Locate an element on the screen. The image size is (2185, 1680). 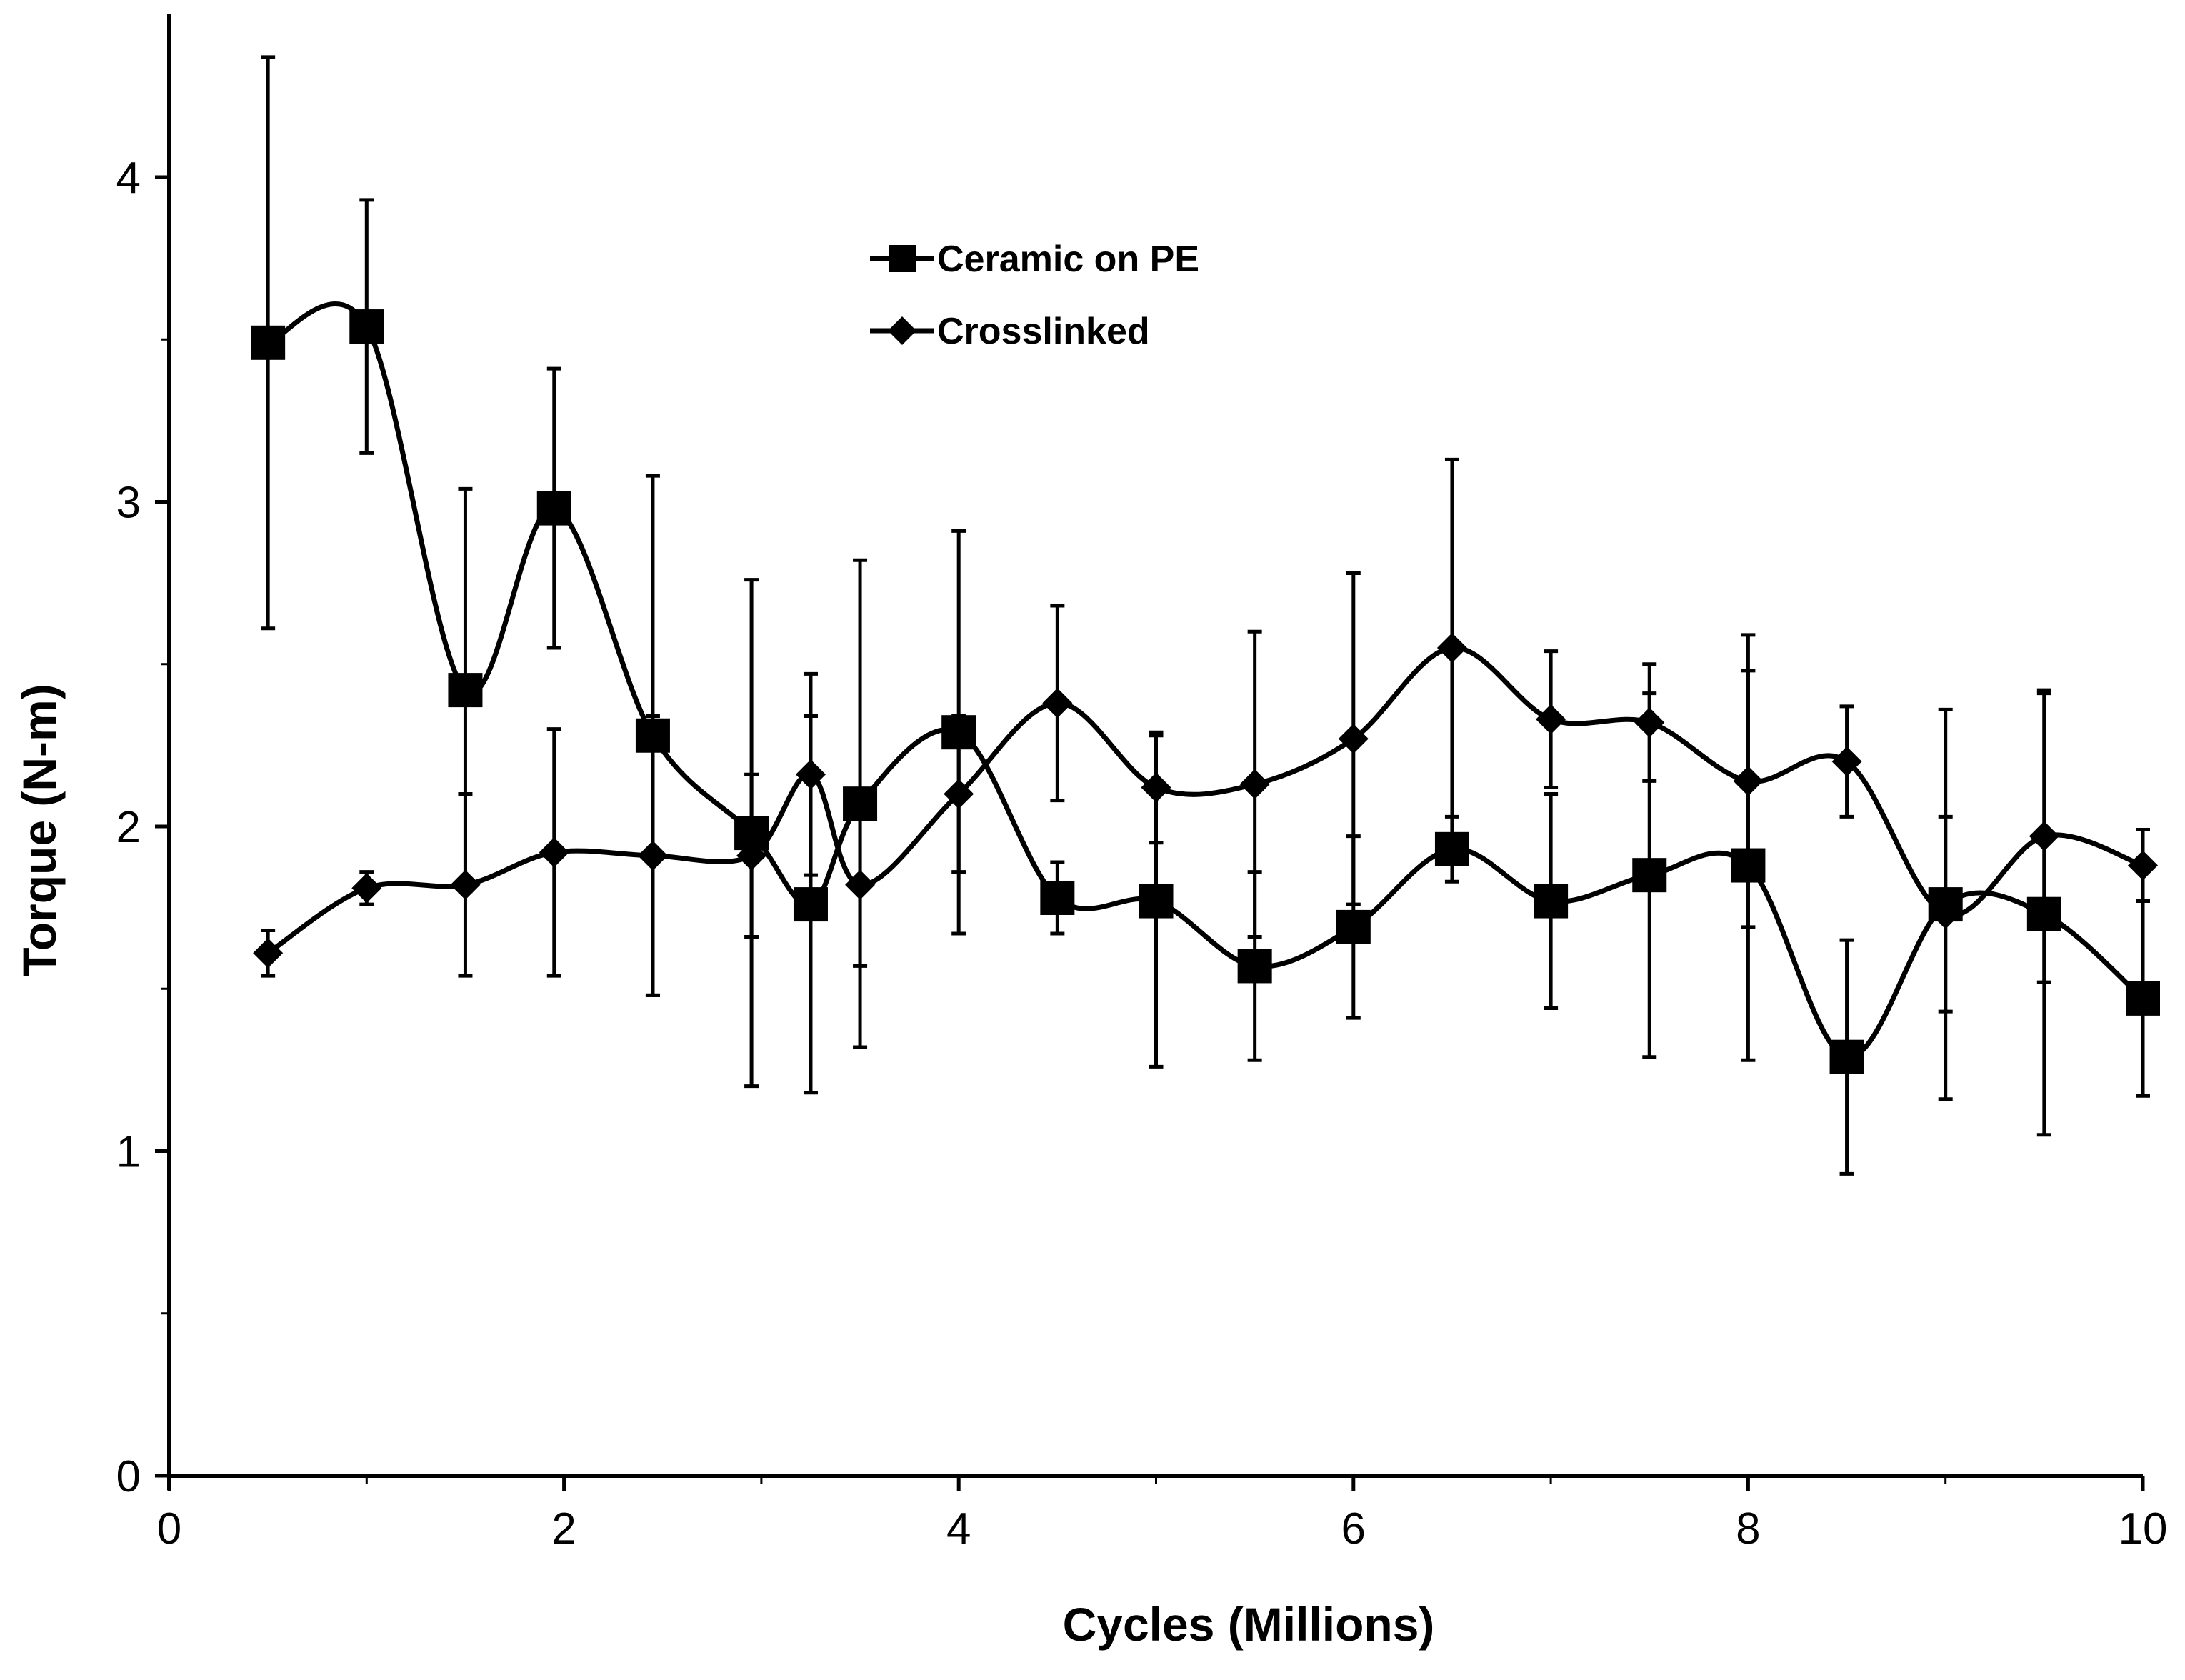
legend-entry-crosslinked: Crosslinked is located at coordinates (1010, 331).